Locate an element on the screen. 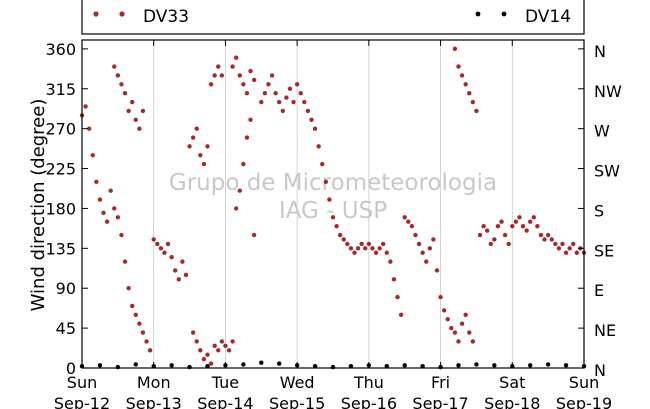 The image size is (650, 409). watermark-line: IAG - USP is located at coordinates (333, 211).